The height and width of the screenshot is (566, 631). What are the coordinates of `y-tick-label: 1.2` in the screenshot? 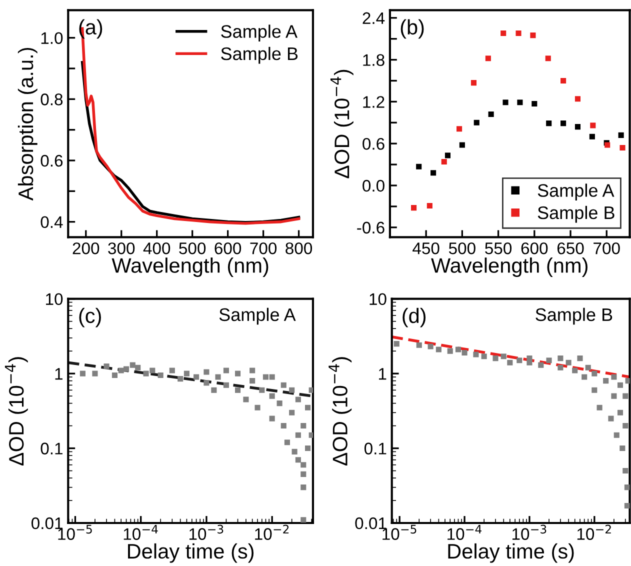 It's located at (373, 102).